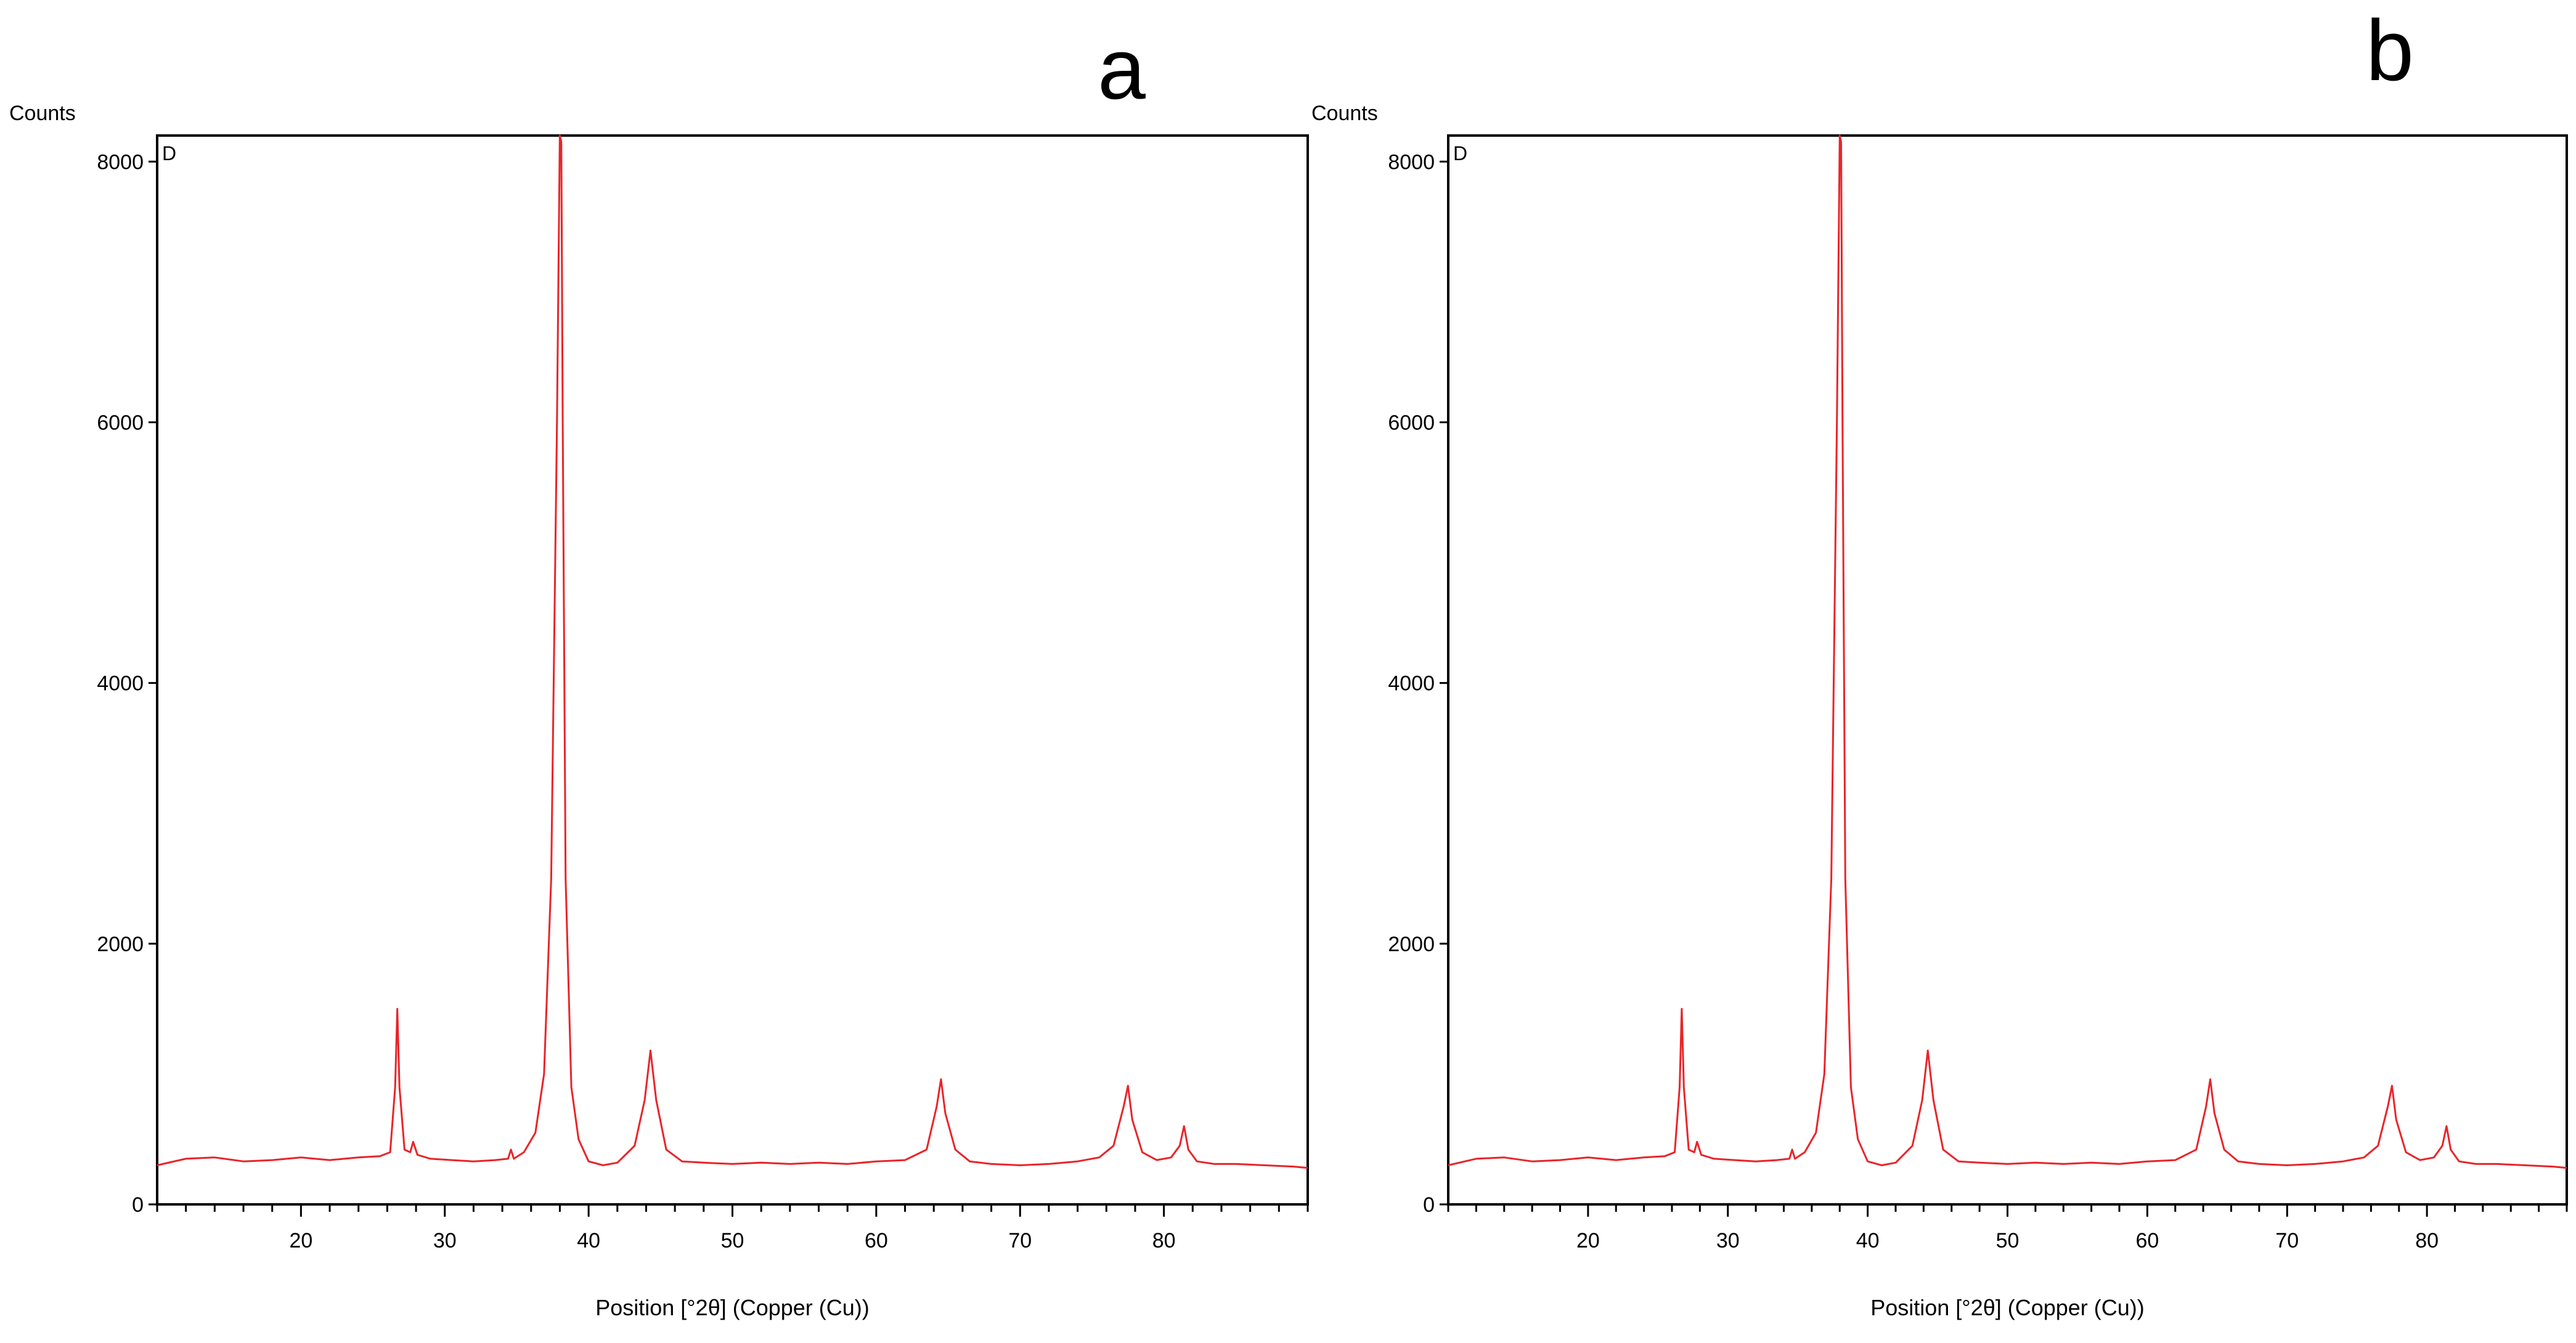 This screenshot has height=1343, width=2576. What do you see at coordinates (2390, 51) in the screenshot?
I see `panel-label: b` at bounding box center [2390, 51].